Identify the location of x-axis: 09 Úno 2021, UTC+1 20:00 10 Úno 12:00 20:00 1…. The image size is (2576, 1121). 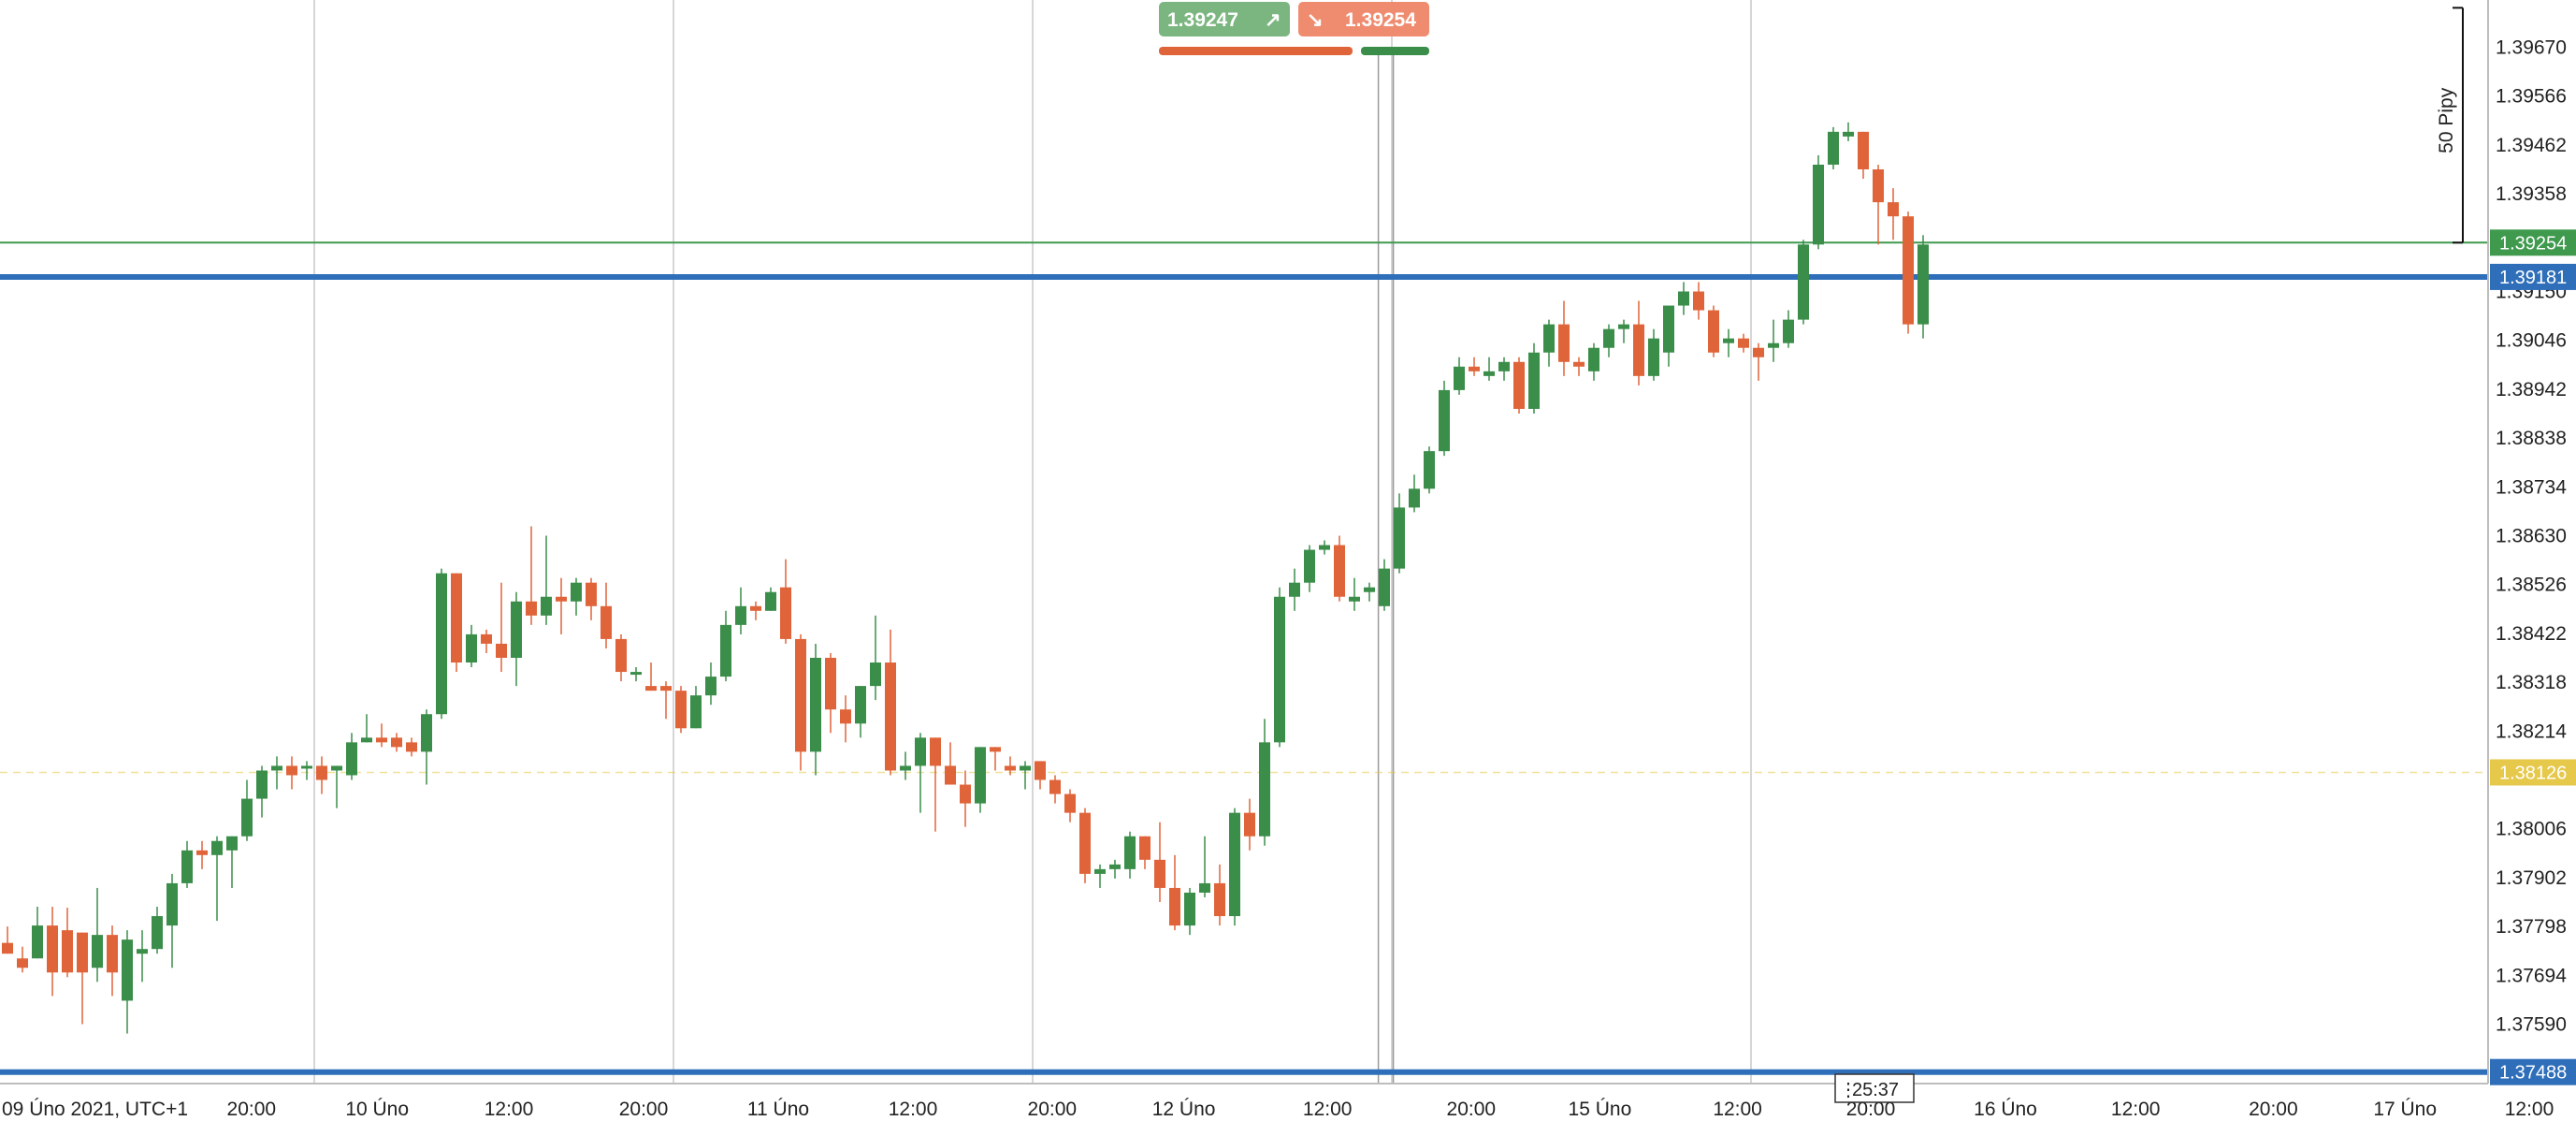
(1289, 1109).